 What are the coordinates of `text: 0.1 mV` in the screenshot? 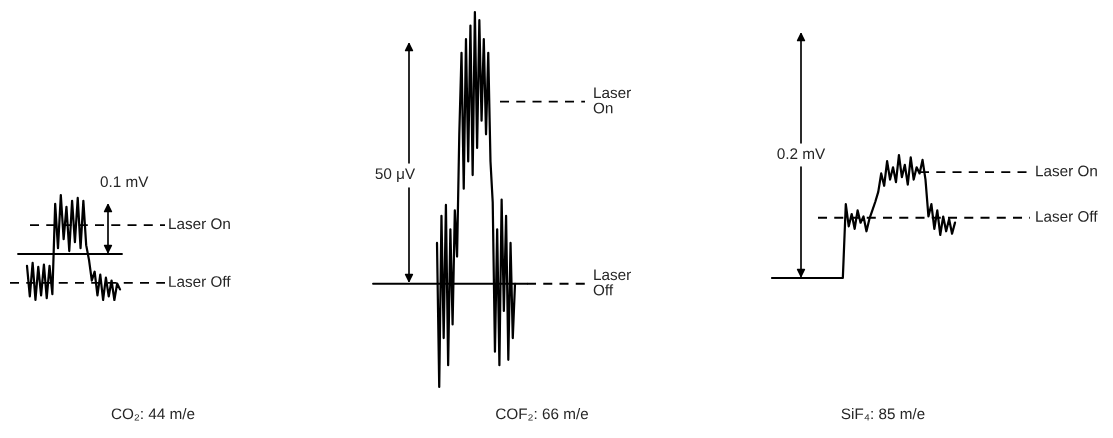 It's located at (124, 182).